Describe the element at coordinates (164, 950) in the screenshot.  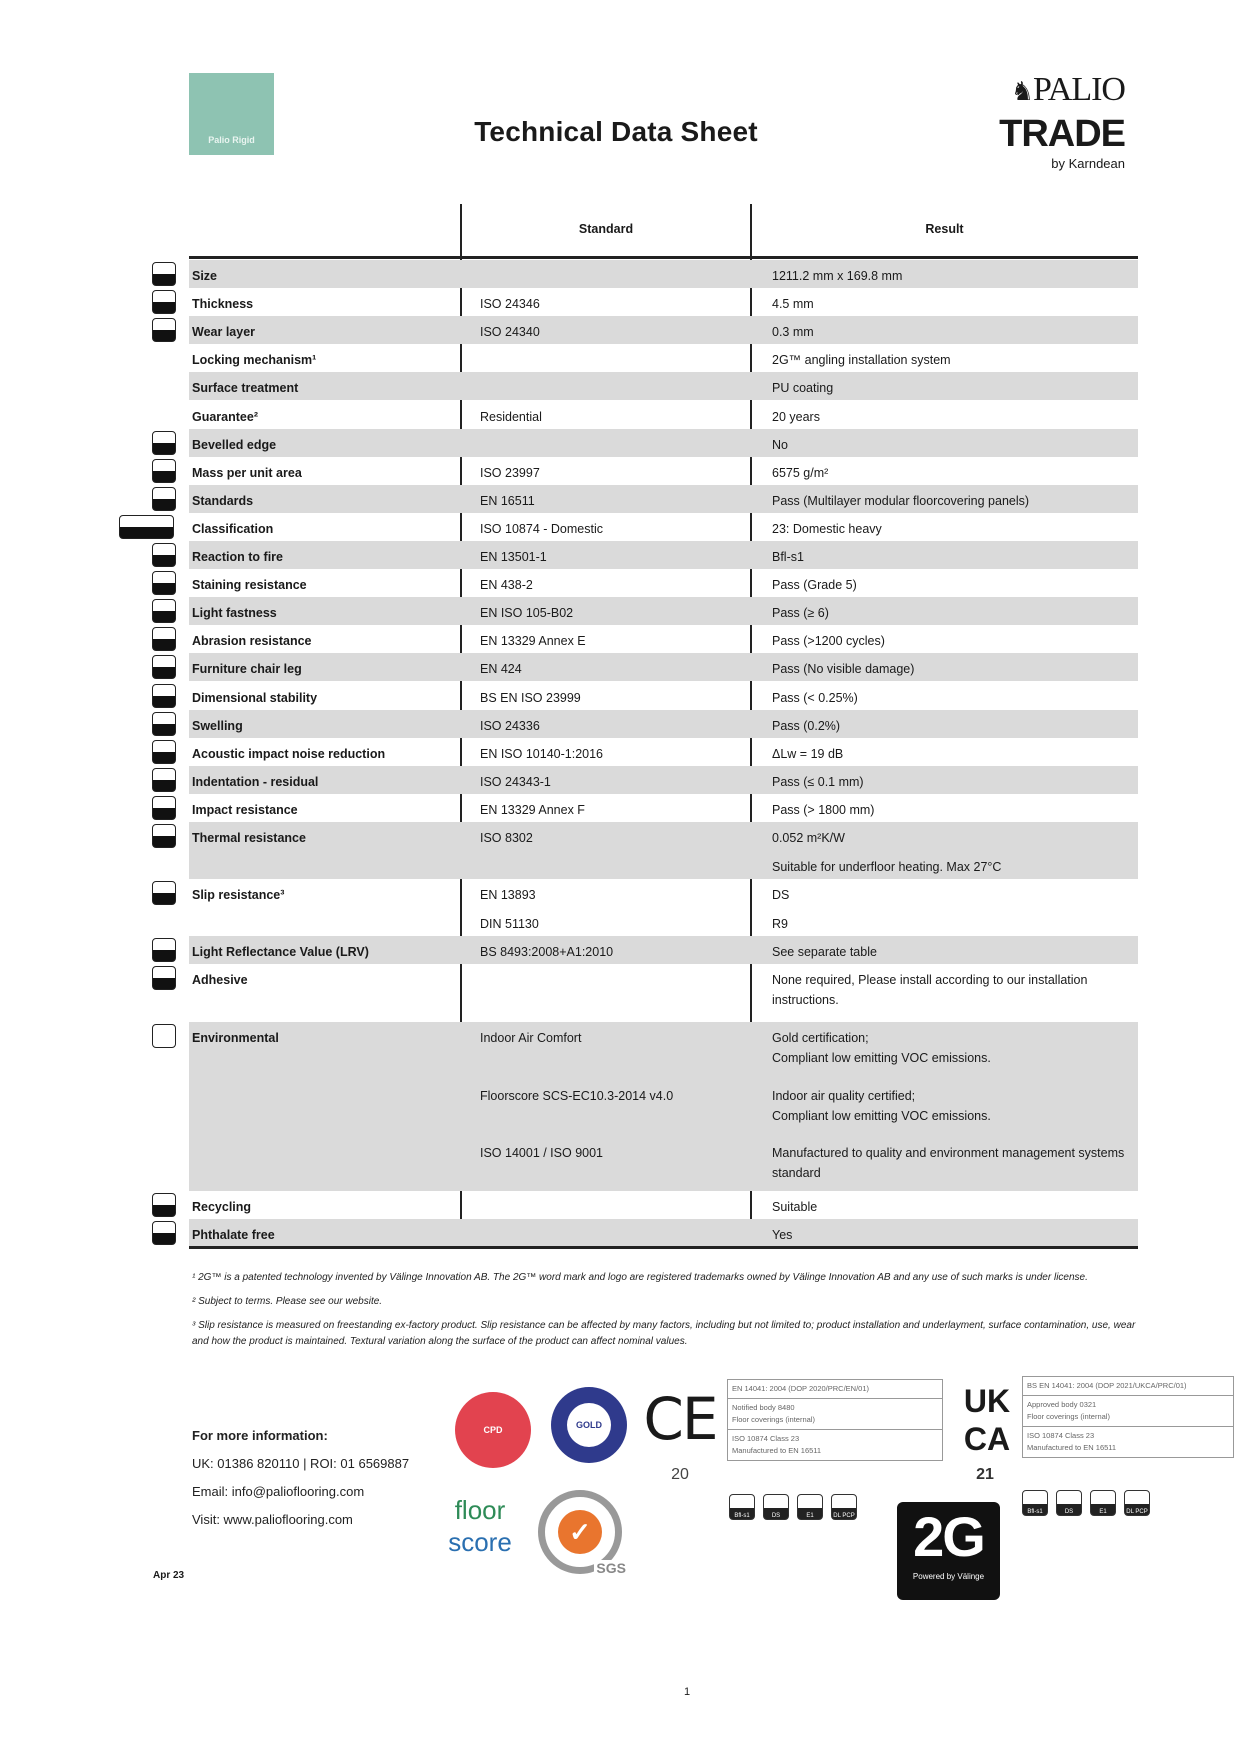
I see `lrv-icon` at that location.